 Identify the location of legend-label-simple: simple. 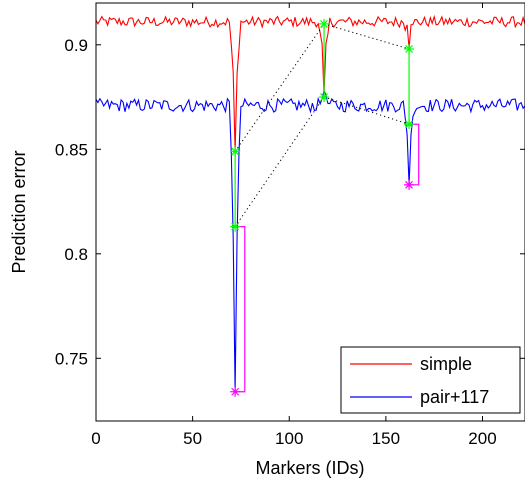
(446, 364).